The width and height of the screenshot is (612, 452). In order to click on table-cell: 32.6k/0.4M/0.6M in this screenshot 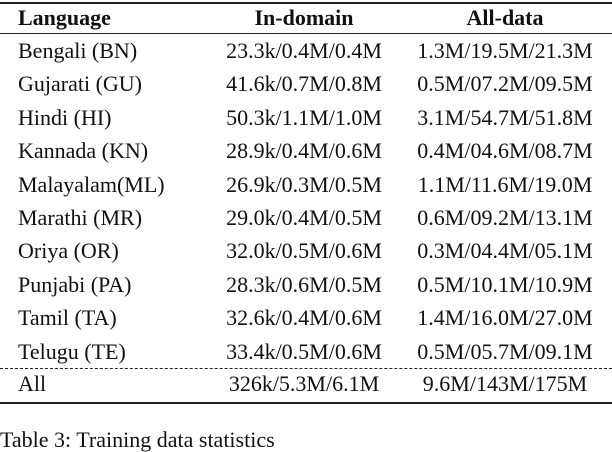, I will do `click(304, 318)`.